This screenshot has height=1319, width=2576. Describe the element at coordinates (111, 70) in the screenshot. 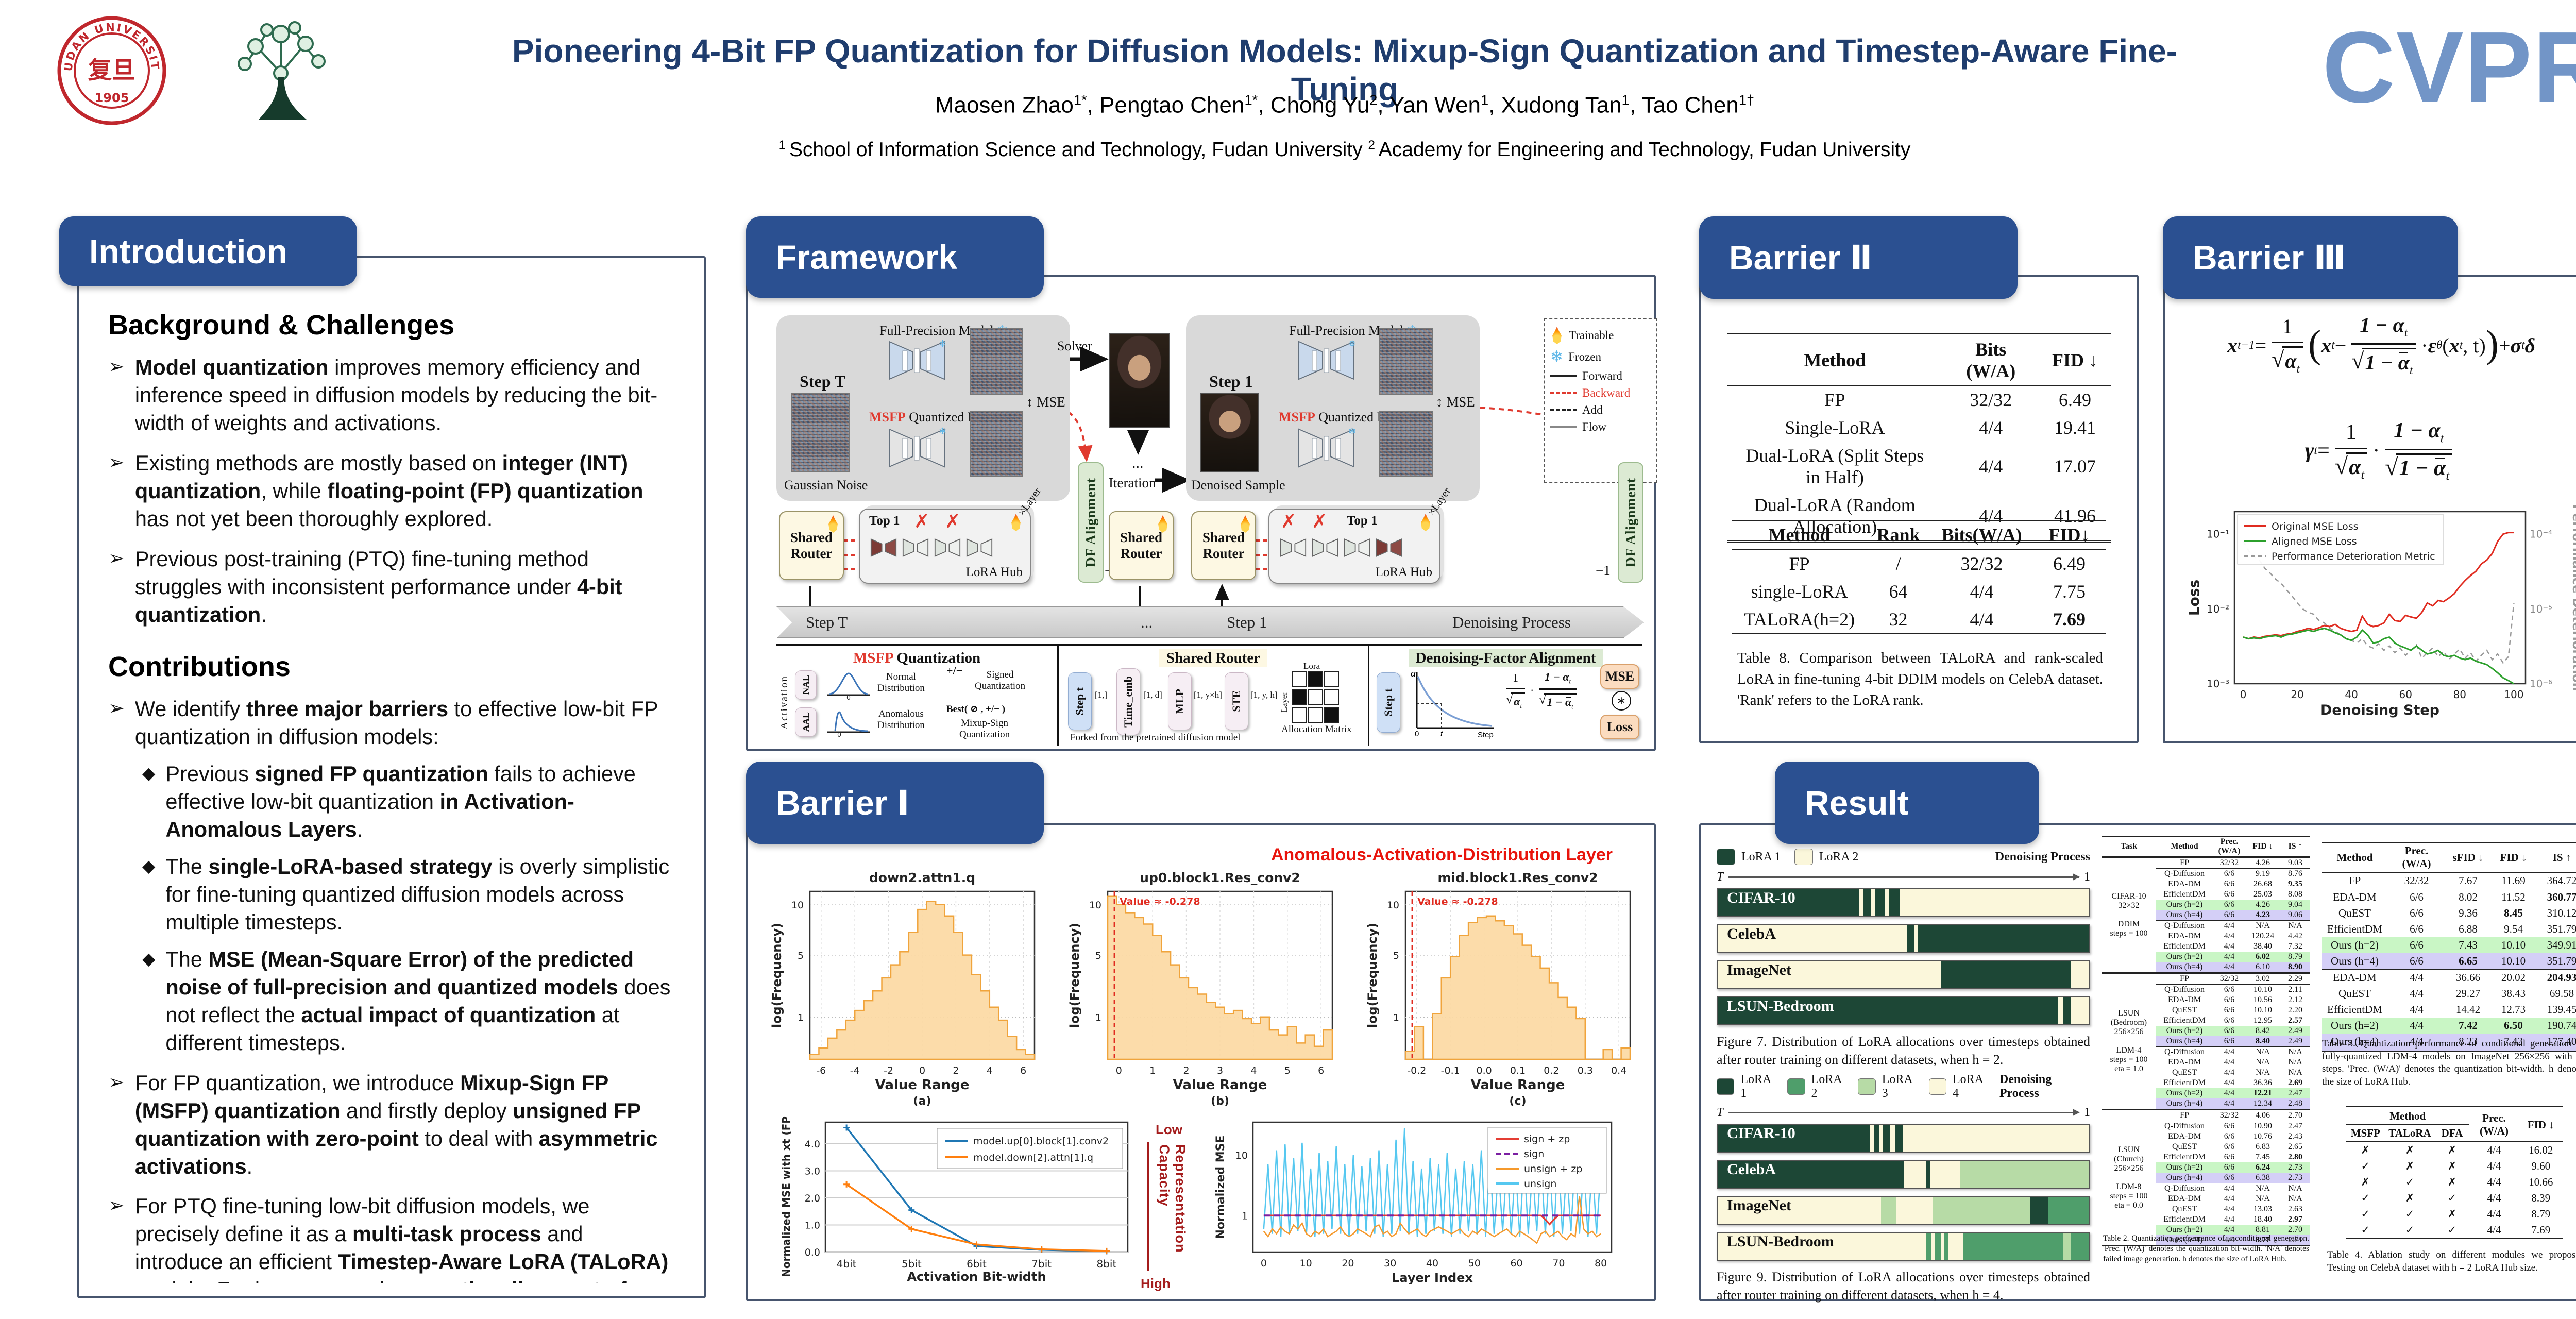

I see `svg-text: 复旦` at that location.